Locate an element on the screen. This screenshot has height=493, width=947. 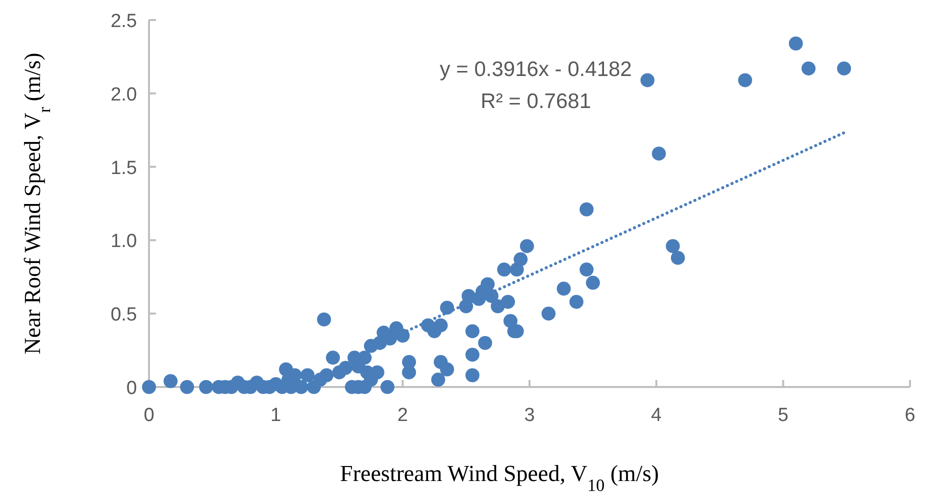
x-tick-label: 1 is located at coordinates (276, 415).